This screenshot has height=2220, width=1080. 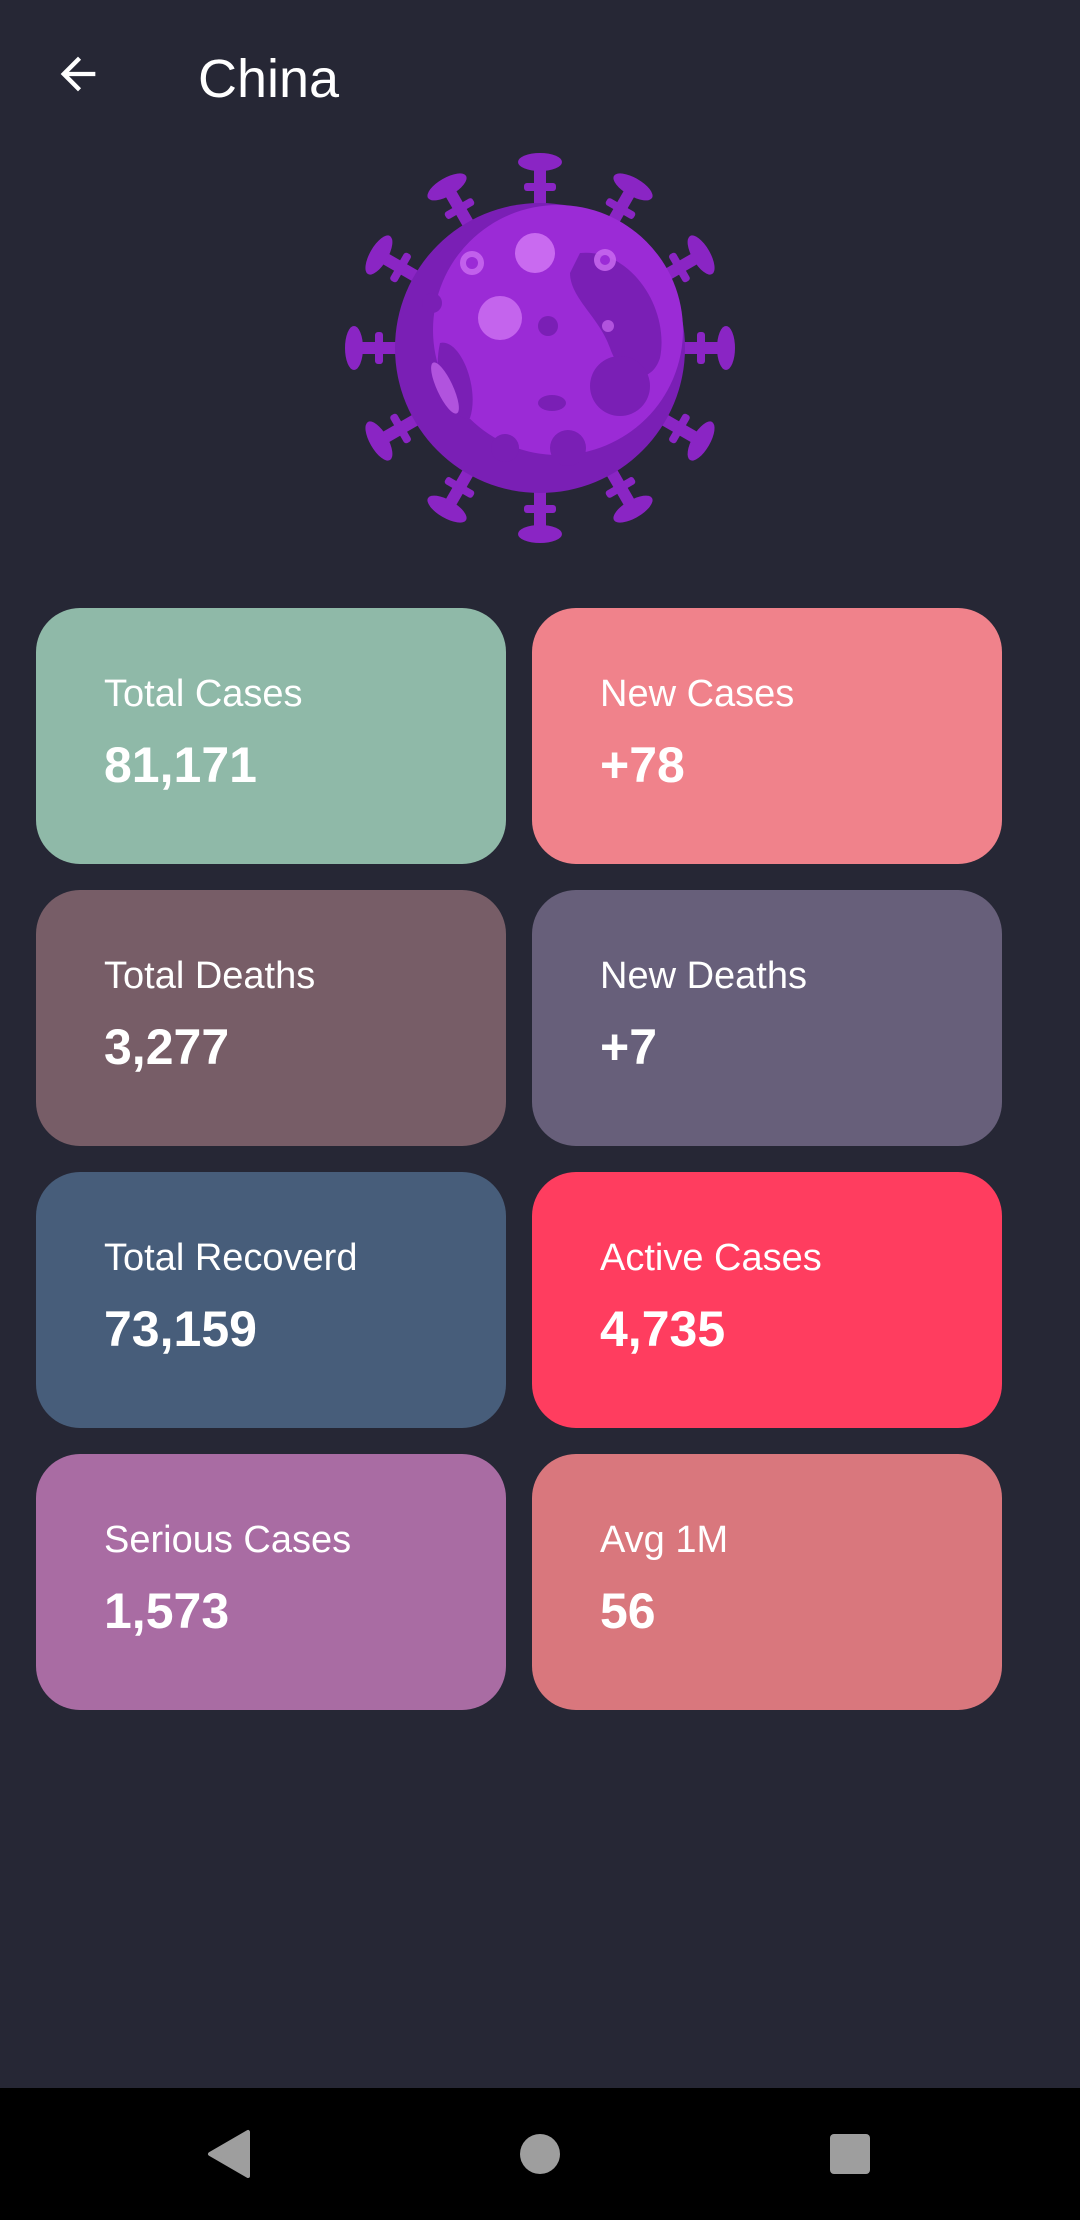 What do you see at coordinates (269, 79) in the screenshot?
I see `page-title: China` at bounding box center [269, 79].